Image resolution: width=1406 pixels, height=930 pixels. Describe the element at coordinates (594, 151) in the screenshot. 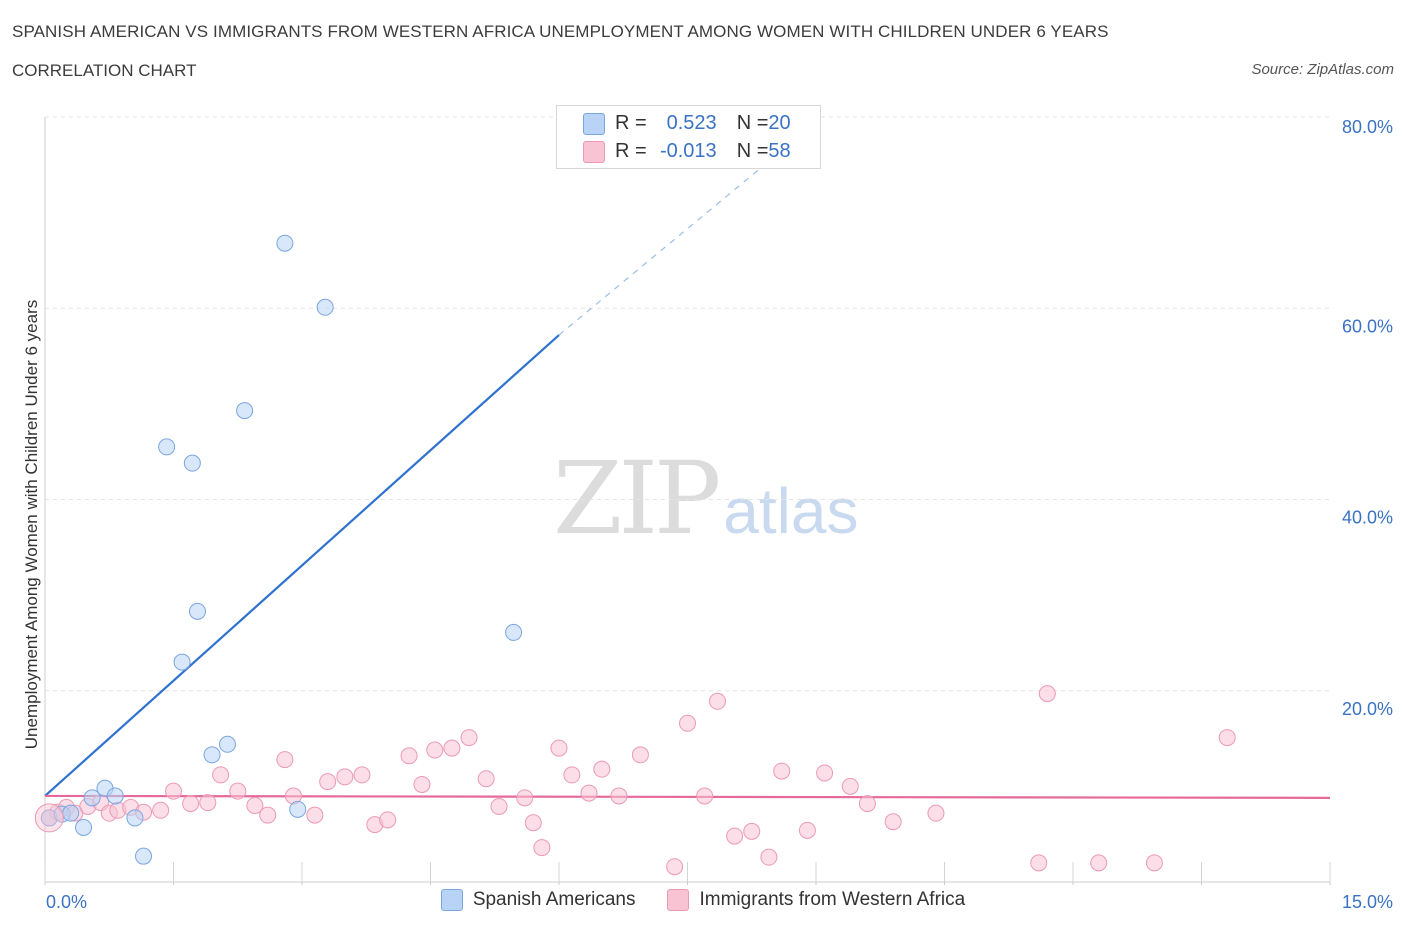

I see `stats-swatch-pink` at that location.